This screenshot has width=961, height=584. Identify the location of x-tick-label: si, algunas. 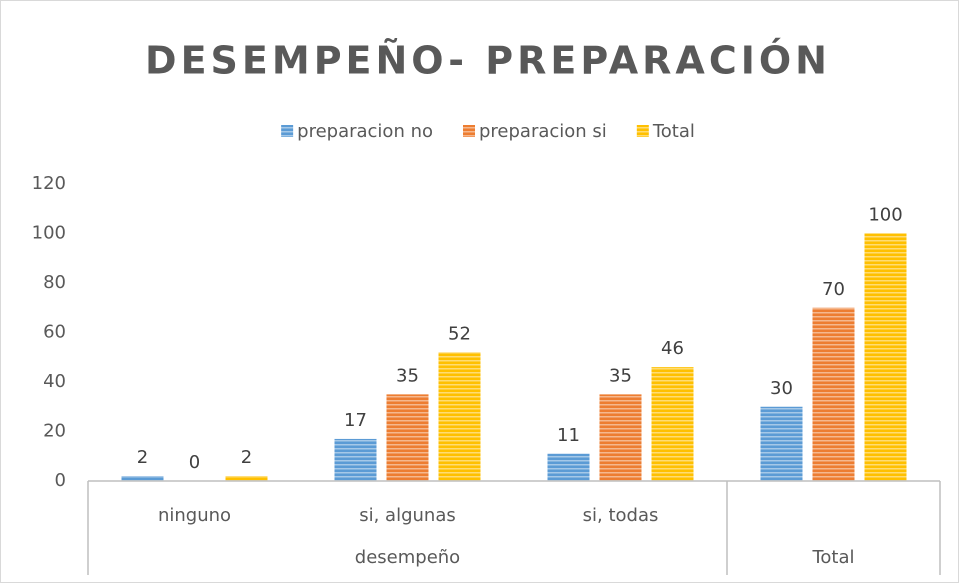
(407, 515).